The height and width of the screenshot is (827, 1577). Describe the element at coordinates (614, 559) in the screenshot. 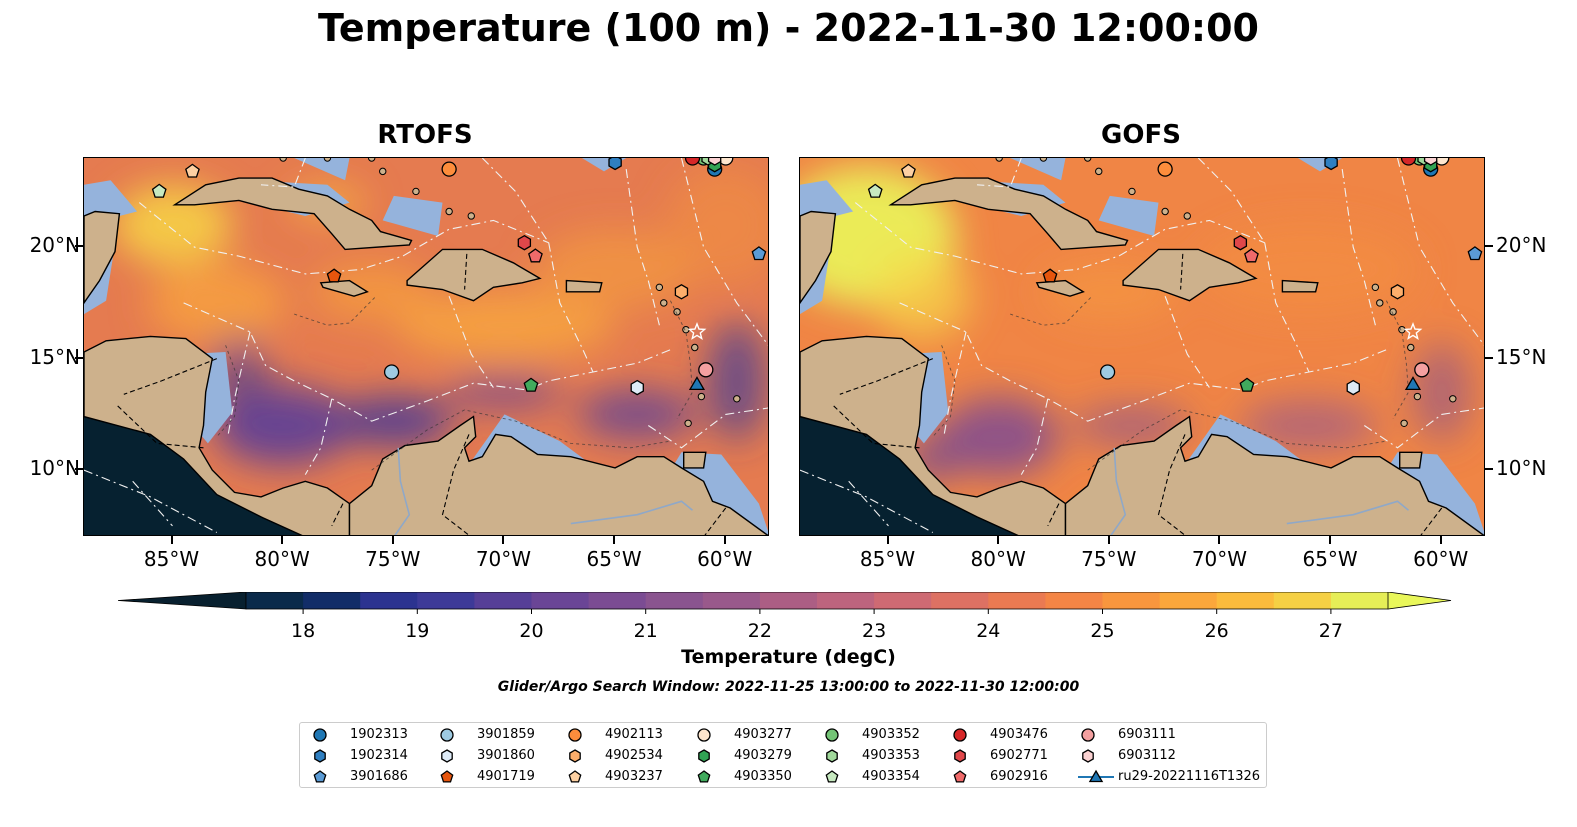

I see `lon-tick-label: 65°W` at that location.